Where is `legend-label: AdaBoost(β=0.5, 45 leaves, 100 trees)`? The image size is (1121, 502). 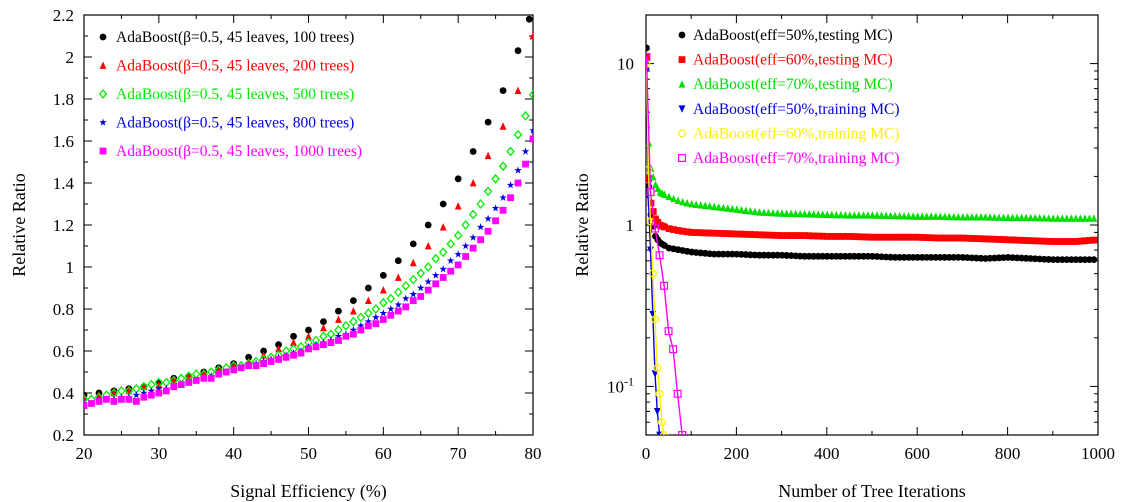
legend-label: AdaBoost(β=0.5, 45 leaves, 100 trees) is located at coordinates (235, 37).